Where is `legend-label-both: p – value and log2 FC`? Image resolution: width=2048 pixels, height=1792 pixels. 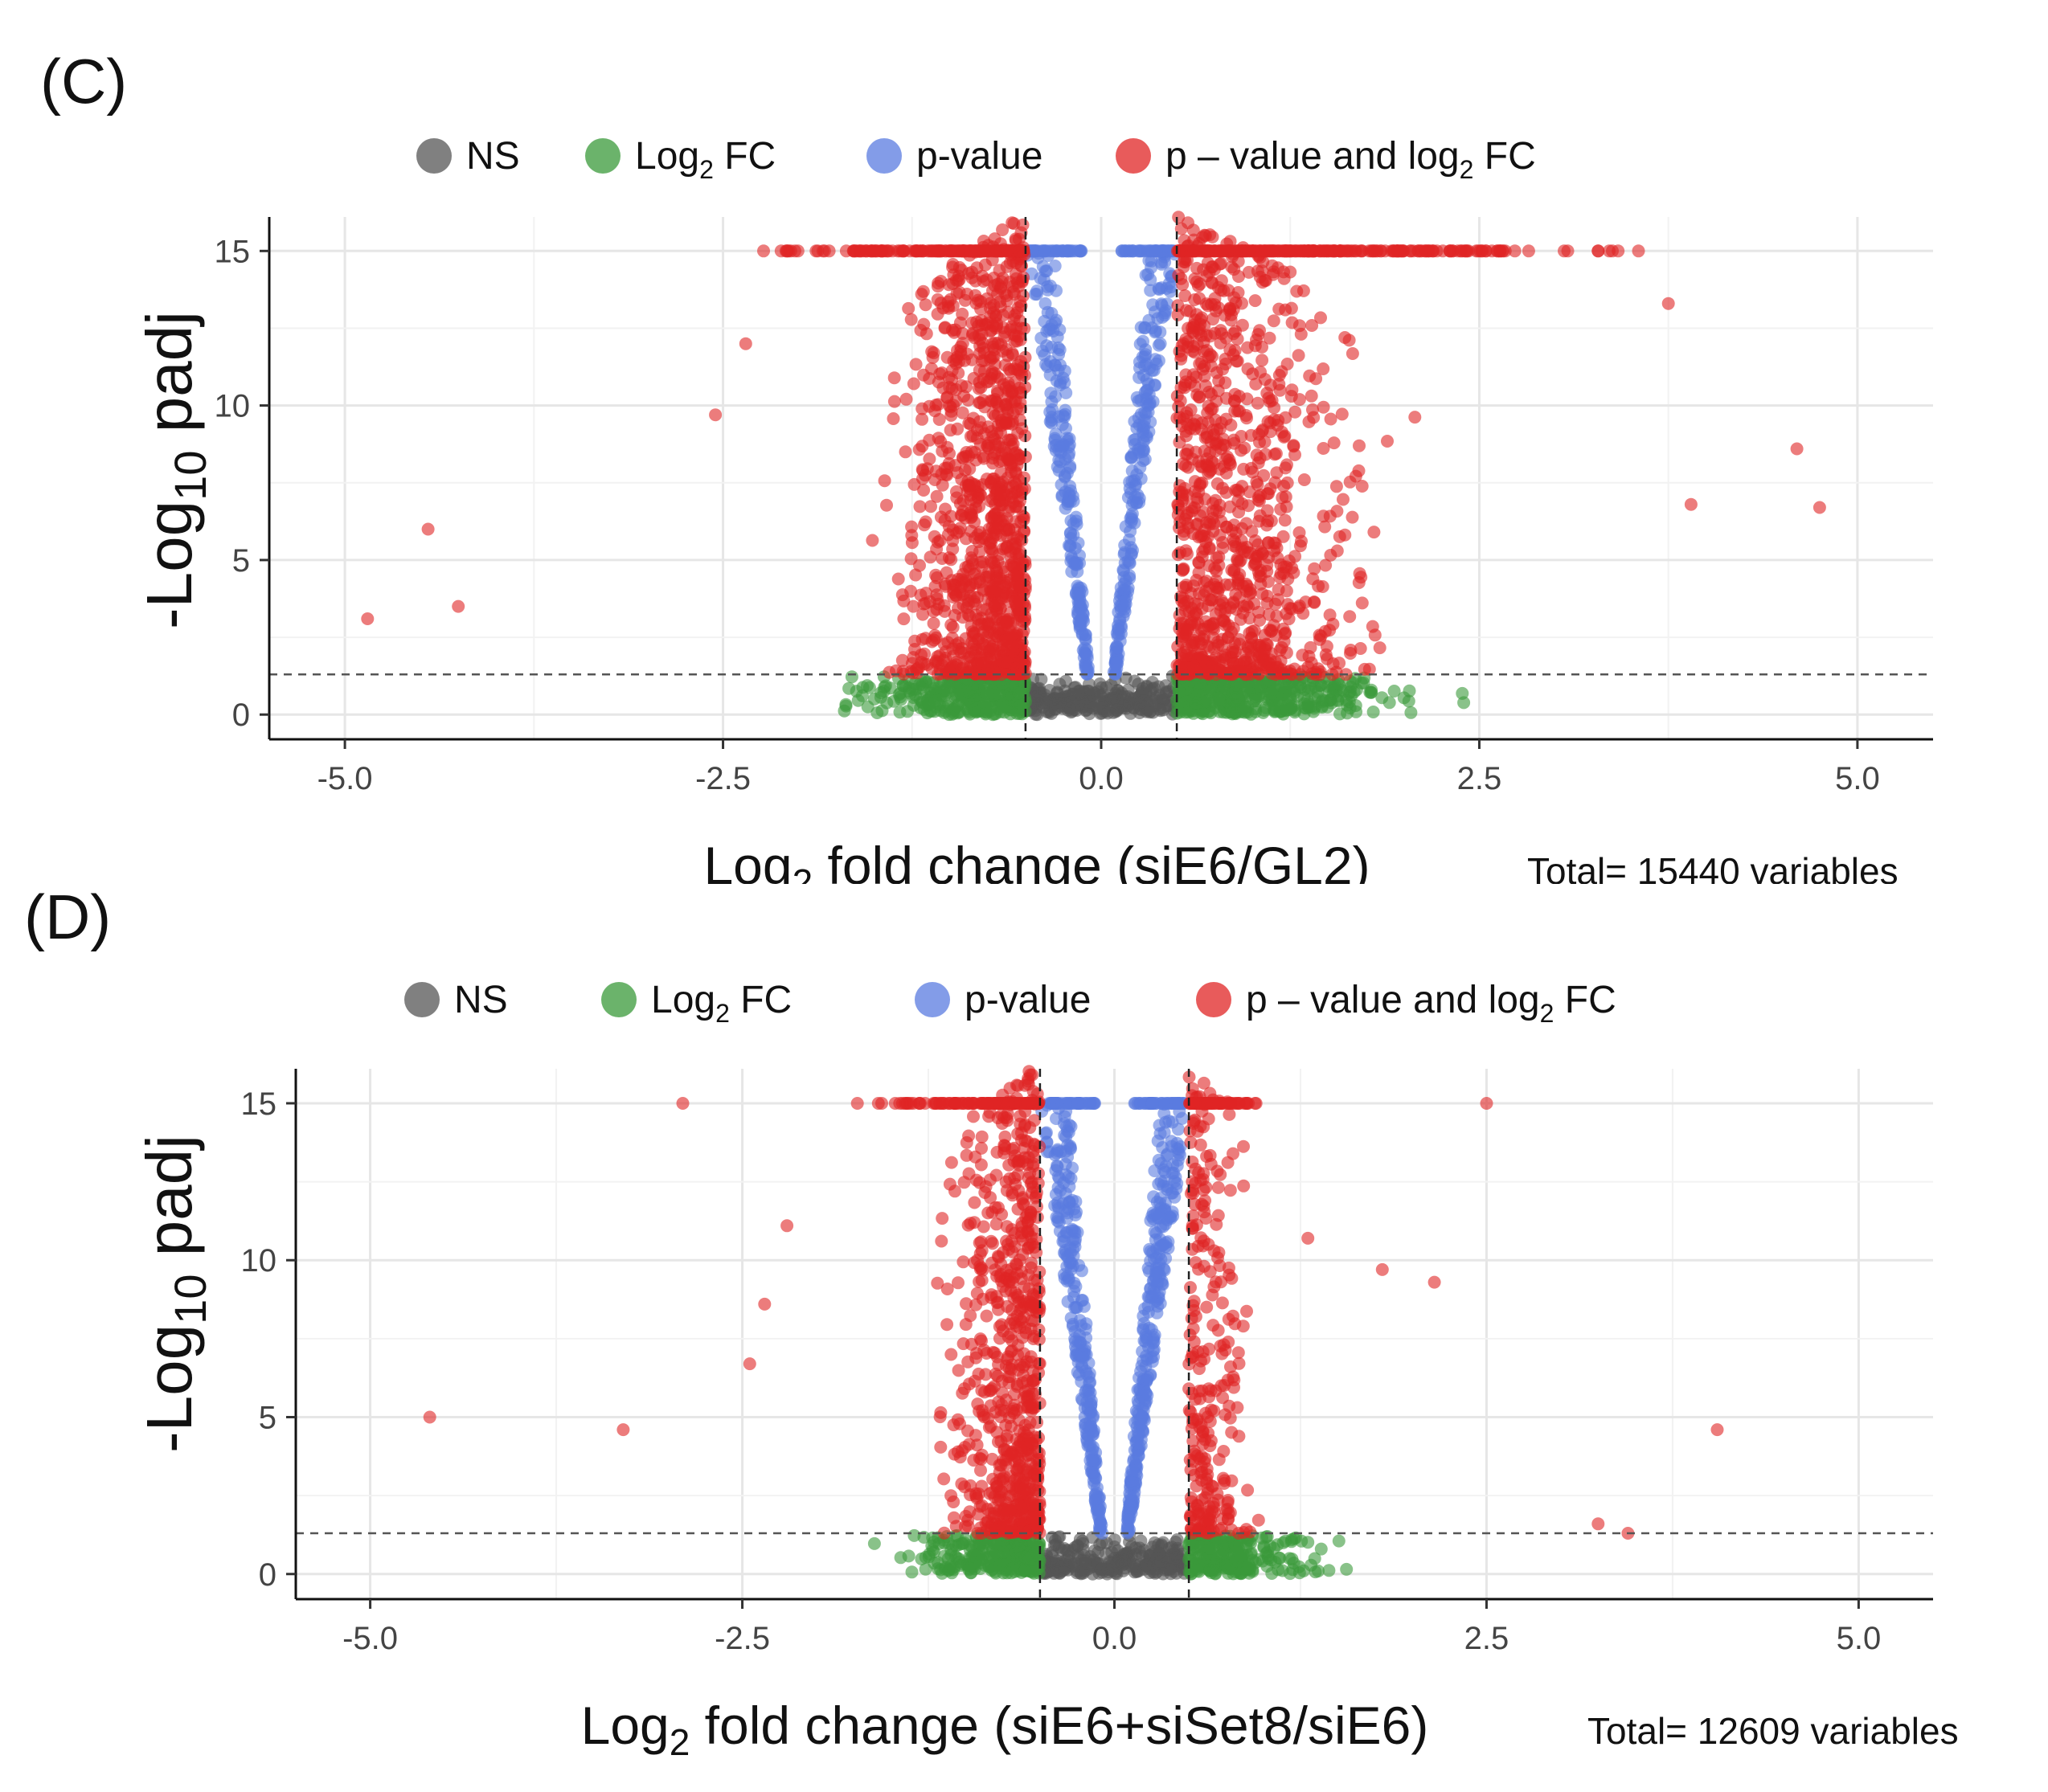
legend-label-both: p – value and log2 FC is located at coordinates (1350, 159).